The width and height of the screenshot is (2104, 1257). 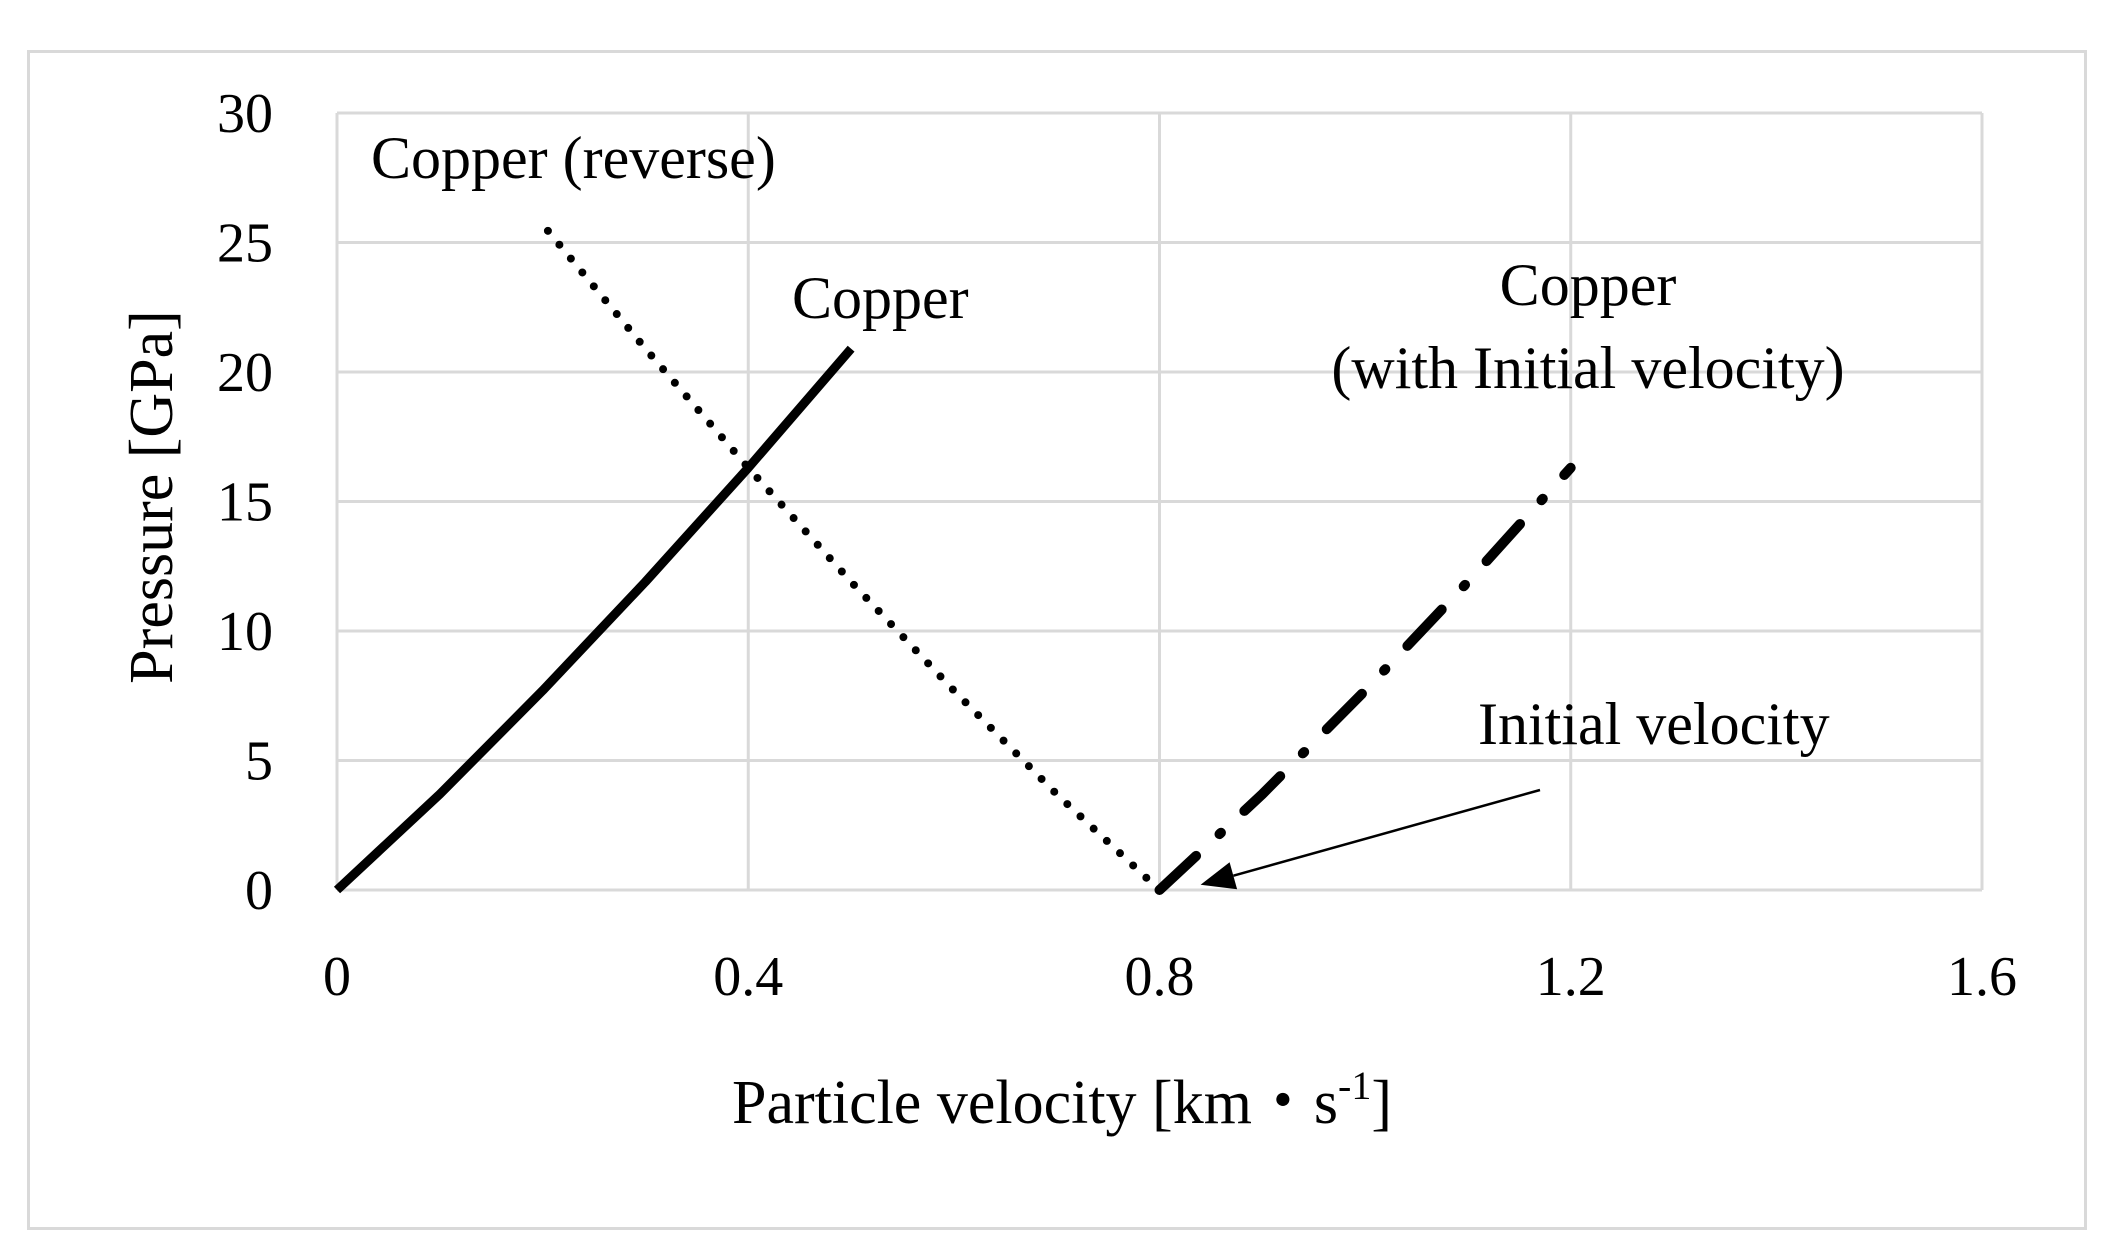 What do you see at coordinates (1354, 1085) in the screenshot?
I see `x-axis-label-sup: -1` at bounding box center [1354, 1085].